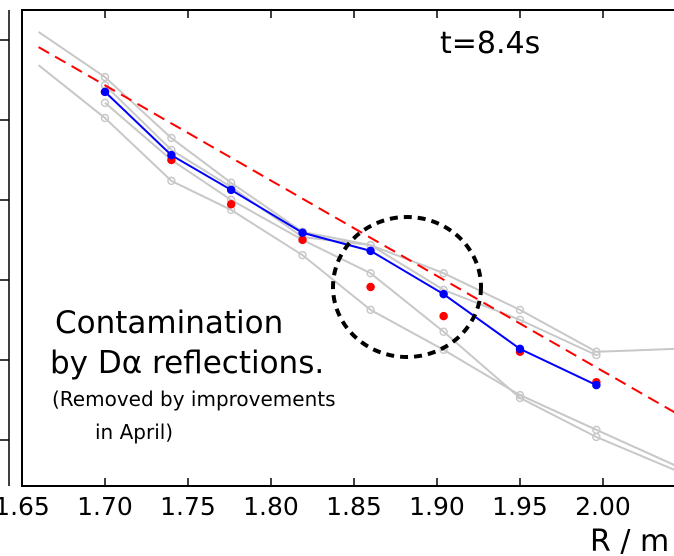 This screenshot has height=556, width=674. I want to click on time-label: t=8.4s, so click(490, 43).